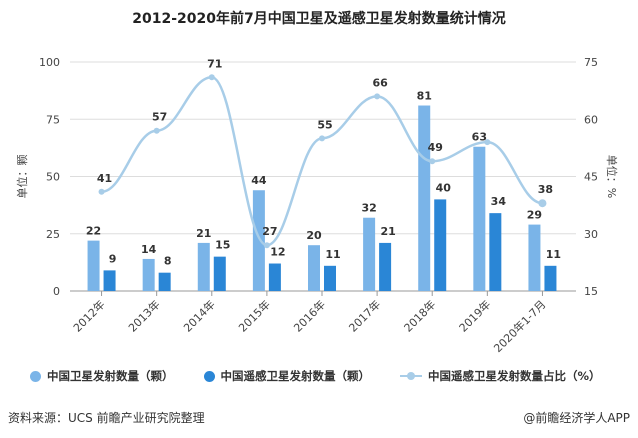 The image size is (638, 438). I want to click on legend-item-remote: 中国遥感卫星发射数量（颗）, so click(287, 376).